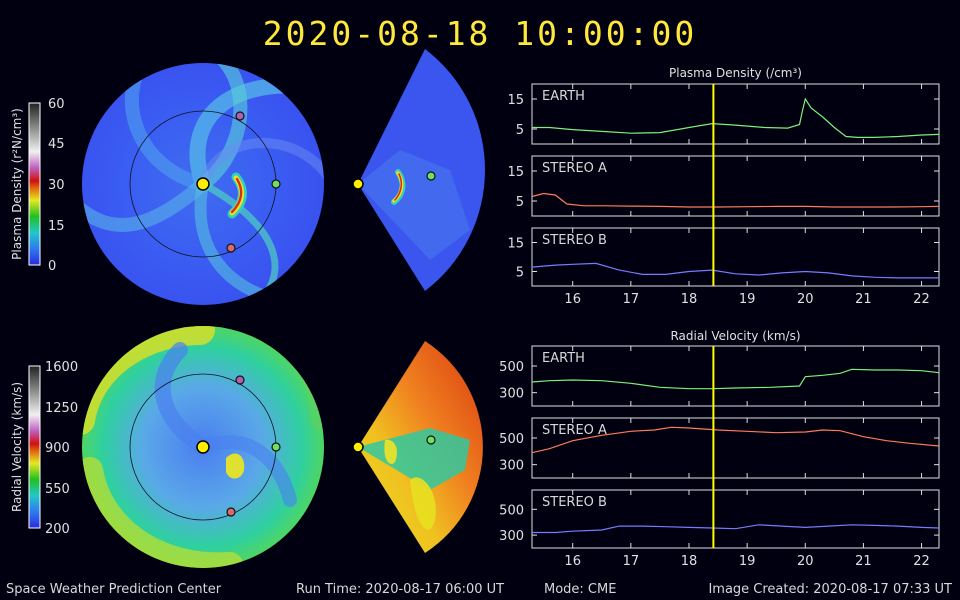 Image resolution: width=960 pixels, height=600 pixels. I want to click on density-tick-0: 0, so click(52, 266).